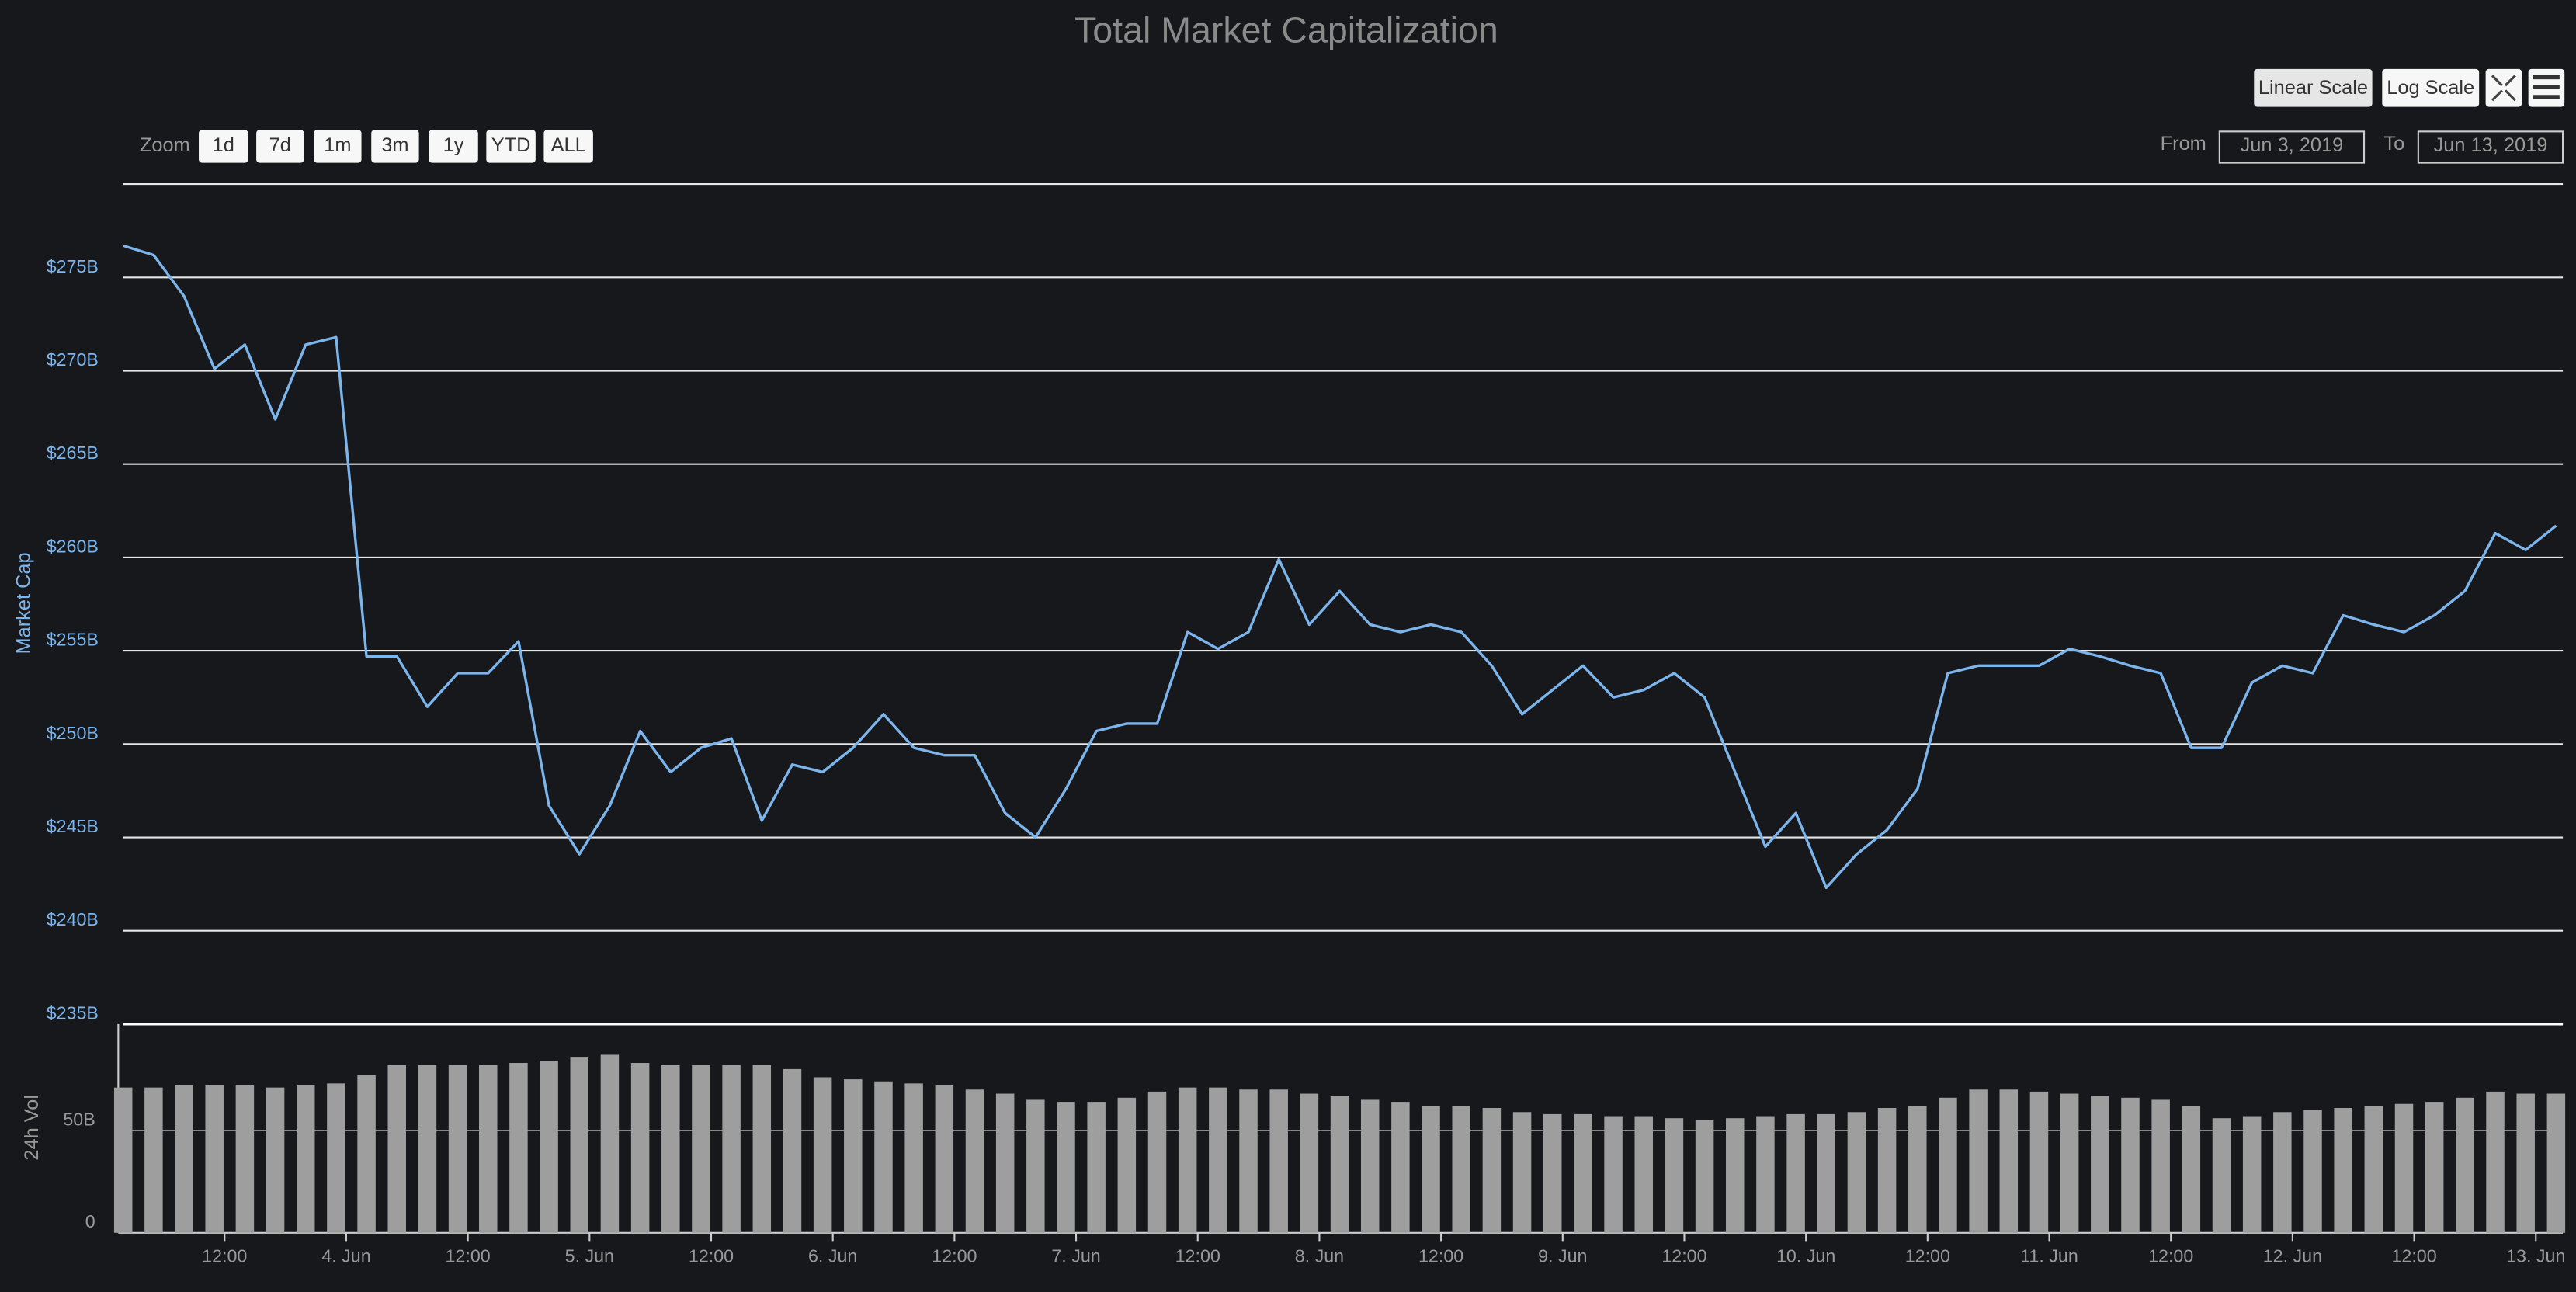 This screenshot has width=2576, height=1292. Describe the element at coordinates (589, 1256) in the screenshot. I see `x-tick-label: 5. Jun` at that location.